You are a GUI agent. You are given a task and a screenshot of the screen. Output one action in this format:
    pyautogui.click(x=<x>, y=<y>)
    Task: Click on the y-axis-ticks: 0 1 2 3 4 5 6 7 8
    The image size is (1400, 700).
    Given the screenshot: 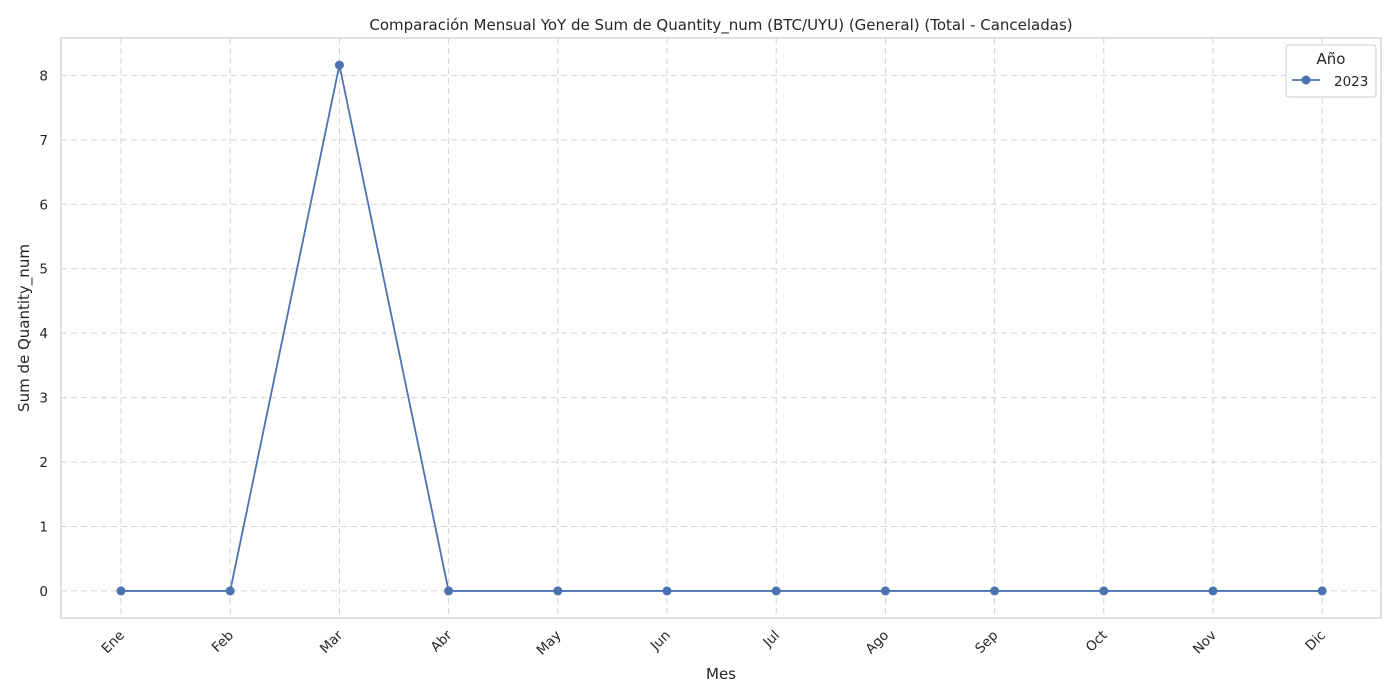 What is the action you would take?
    pyautogui.click(x=43, y=334)
    